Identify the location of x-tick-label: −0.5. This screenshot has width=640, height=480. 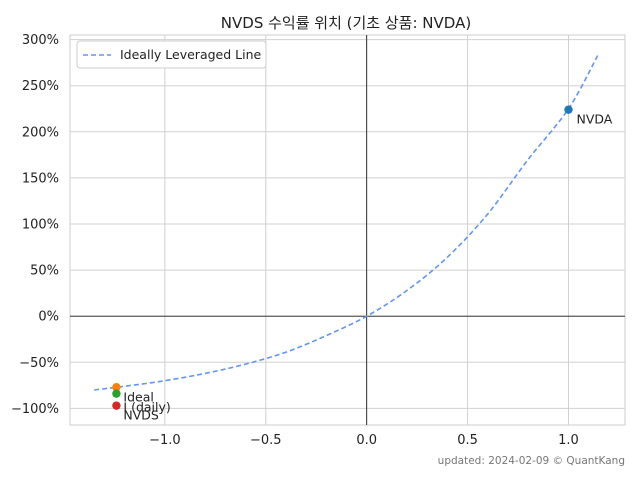
(266, 440).